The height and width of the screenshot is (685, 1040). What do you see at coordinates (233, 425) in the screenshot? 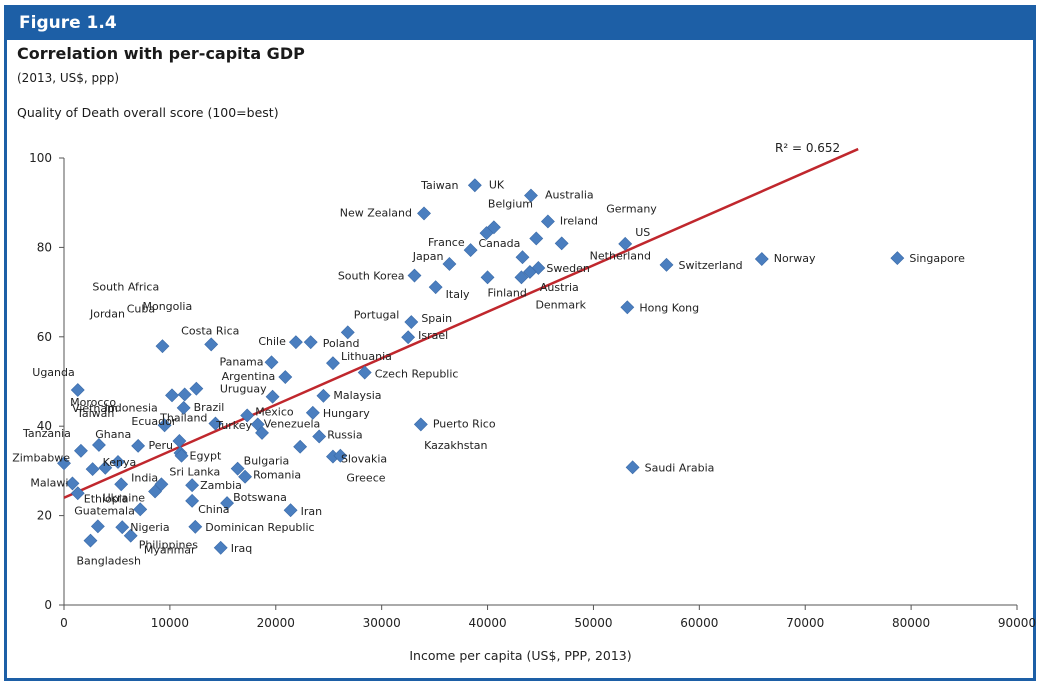
I see `data-point-label: Turkey` at bounding box center [233, 425].